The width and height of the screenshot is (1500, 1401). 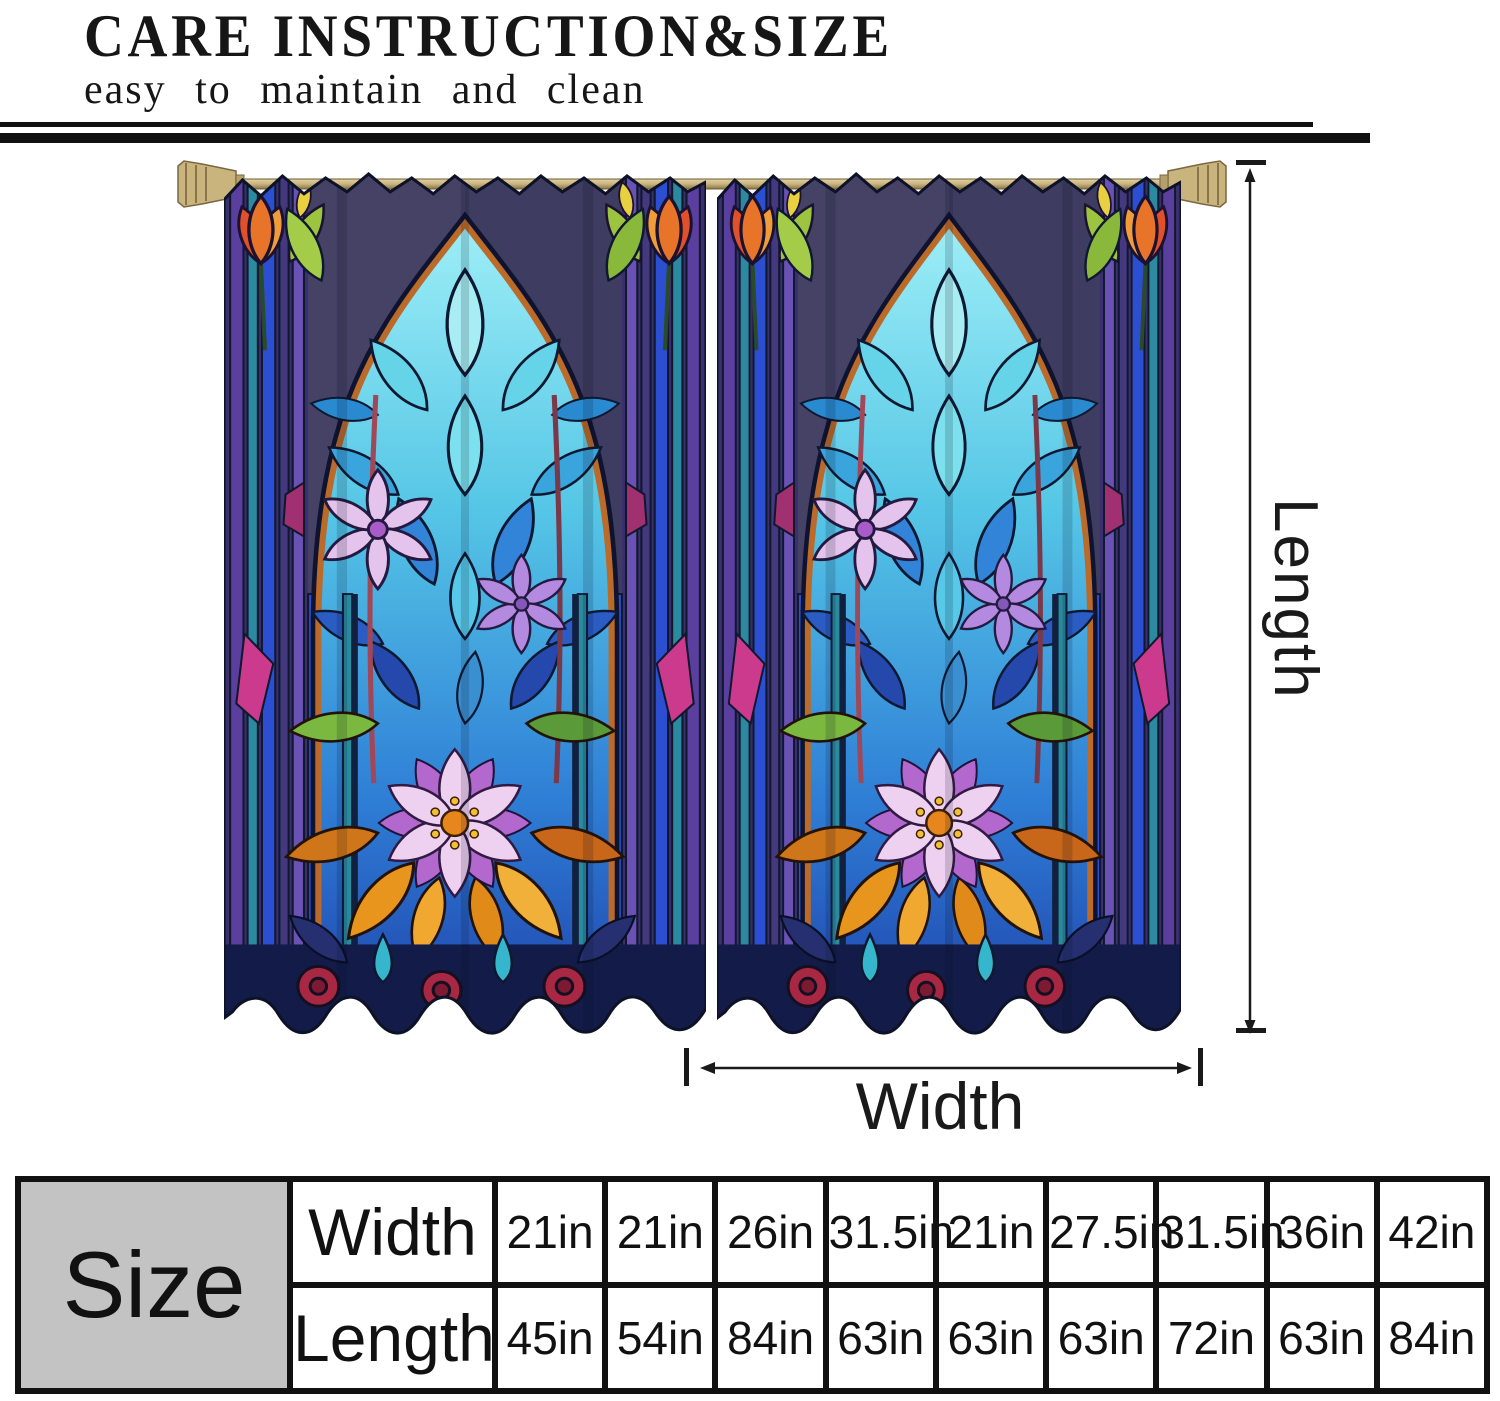 I want to click on width-label: Width, so click(x=940, y=1106).